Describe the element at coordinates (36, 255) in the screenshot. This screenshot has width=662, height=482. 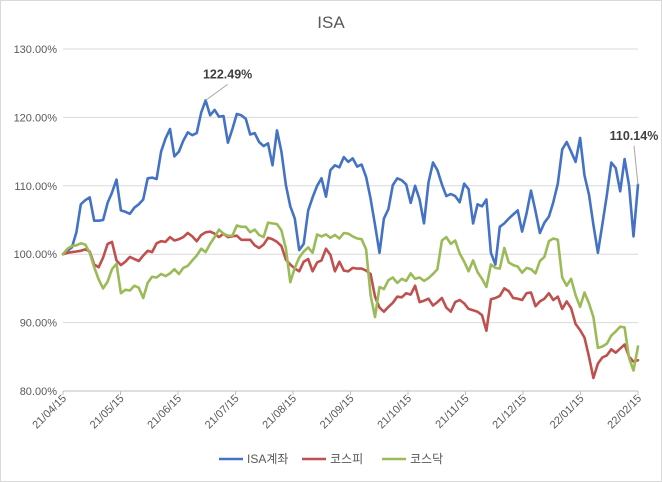
I see `y-tick-label: 100.00%` at that location.